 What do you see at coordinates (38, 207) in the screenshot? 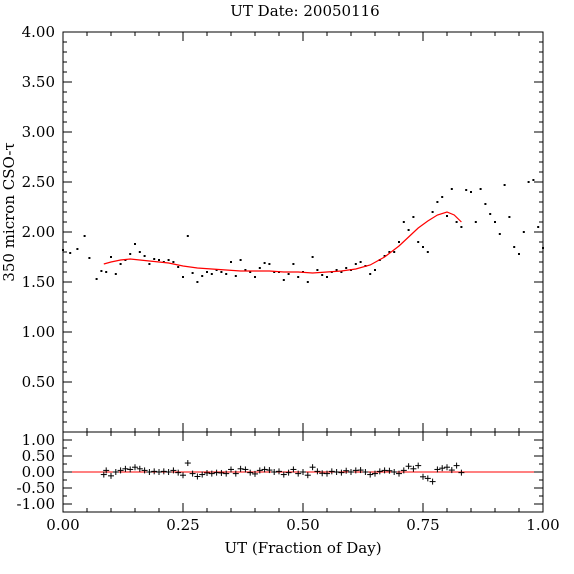
I see `top-panel-y-tick-labels: 0.50 1.00 1.50 2.00 2.50 3.00 3.50 4.00` at bounding box center [38, 207].